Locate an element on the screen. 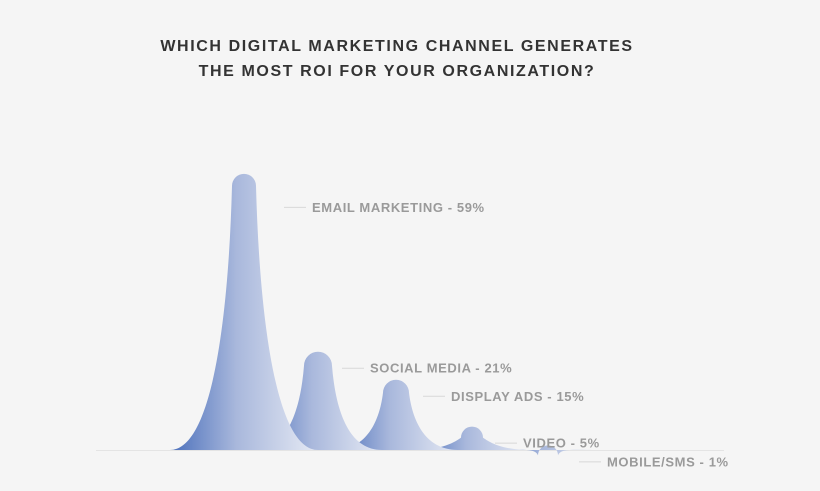 This screenshot has width=820, height=491. peak-video is located at coordinates (472, 438).